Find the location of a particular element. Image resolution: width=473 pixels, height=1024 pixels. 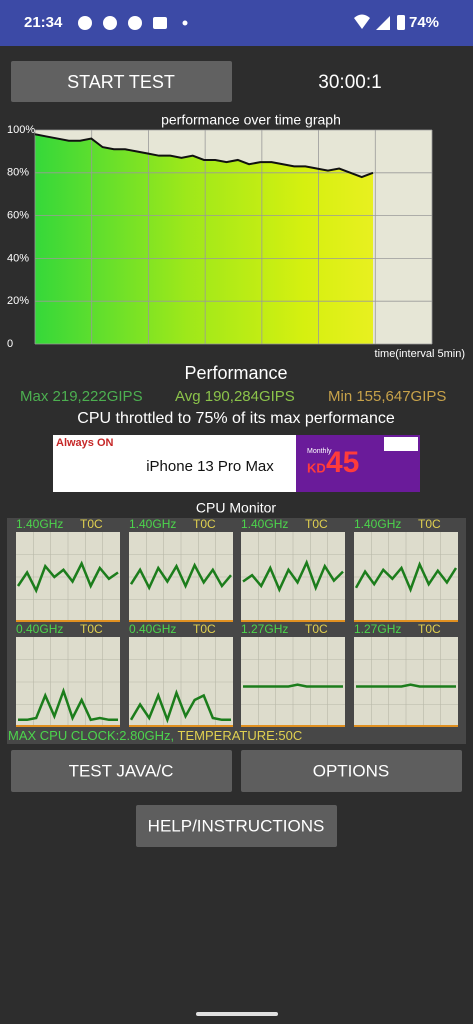

performance-area is located at coordinates (204, 239).